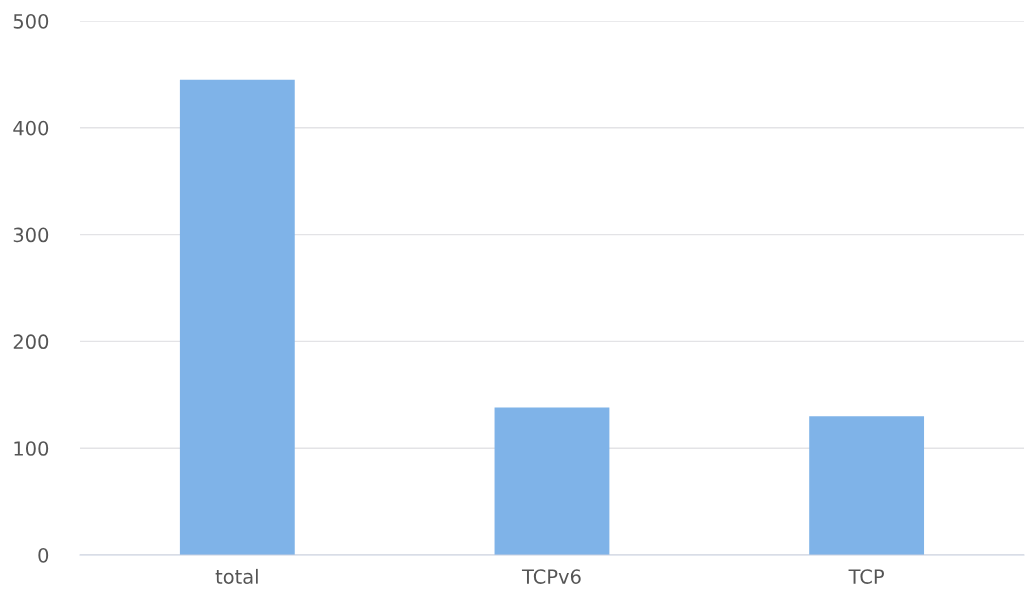 The width and height of the screenshot is (1026, 604). I want to click on x-tick-label: TCPv6, so click(551, 576).